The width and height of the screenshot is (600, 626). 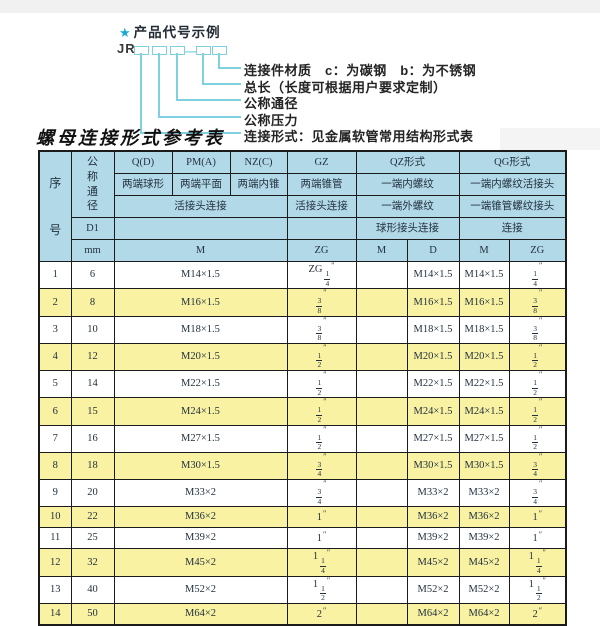 I want to click on table-row: 5 14 M22×1.5 1 2 ″ M22×1.5 M22×1.5 1 2 ″, so click(x=302, y=384).